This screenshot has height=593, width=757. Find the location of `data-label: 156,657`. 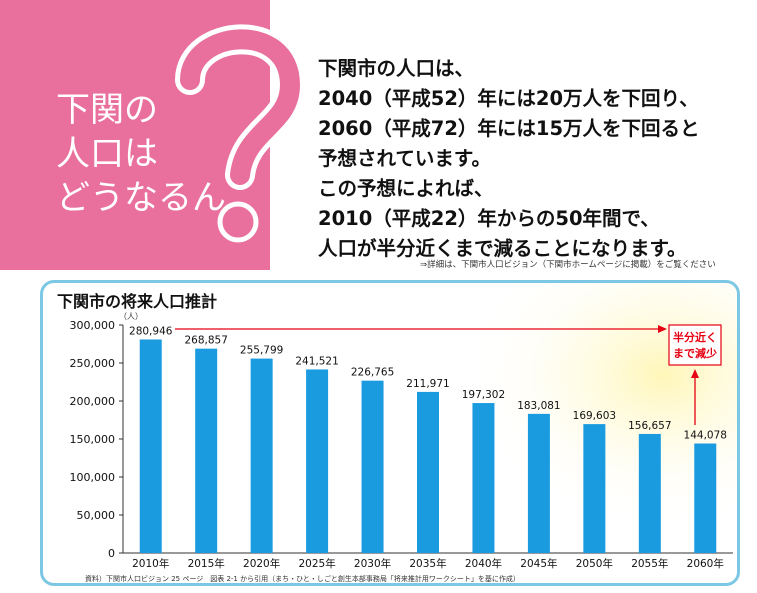

data-label: 156,657 is located at coordinates (649, 426).